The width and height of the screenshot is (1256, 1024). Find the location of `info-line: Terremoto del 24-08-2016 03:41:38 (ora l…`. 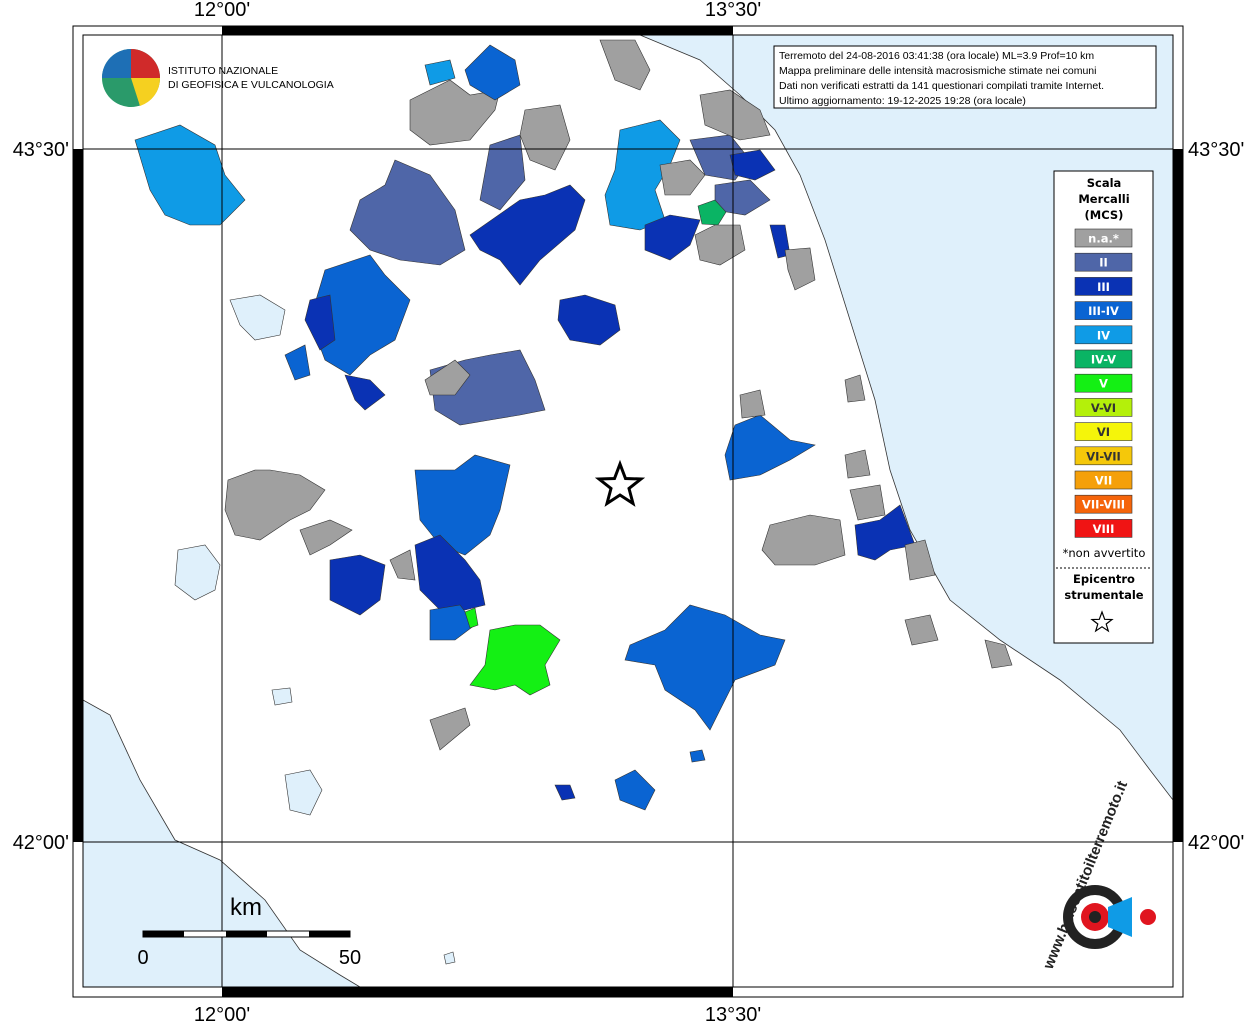

info-line: Terremoto del 24-08-2016 03:41:38 (ora l… is located at coordinates (936, 56).